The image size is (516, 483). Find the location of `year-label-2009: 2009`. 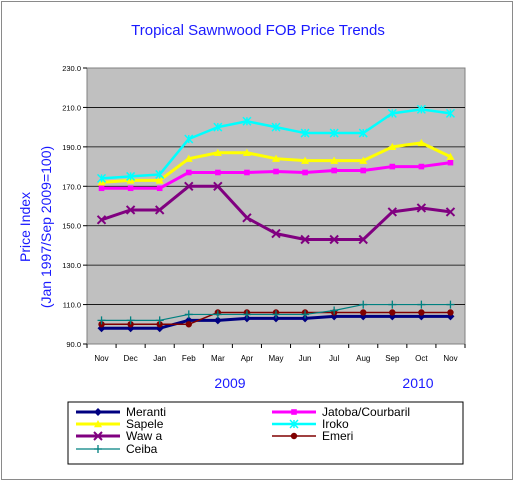

year-label-2009: 2009 is located at coordinates (229, 383).